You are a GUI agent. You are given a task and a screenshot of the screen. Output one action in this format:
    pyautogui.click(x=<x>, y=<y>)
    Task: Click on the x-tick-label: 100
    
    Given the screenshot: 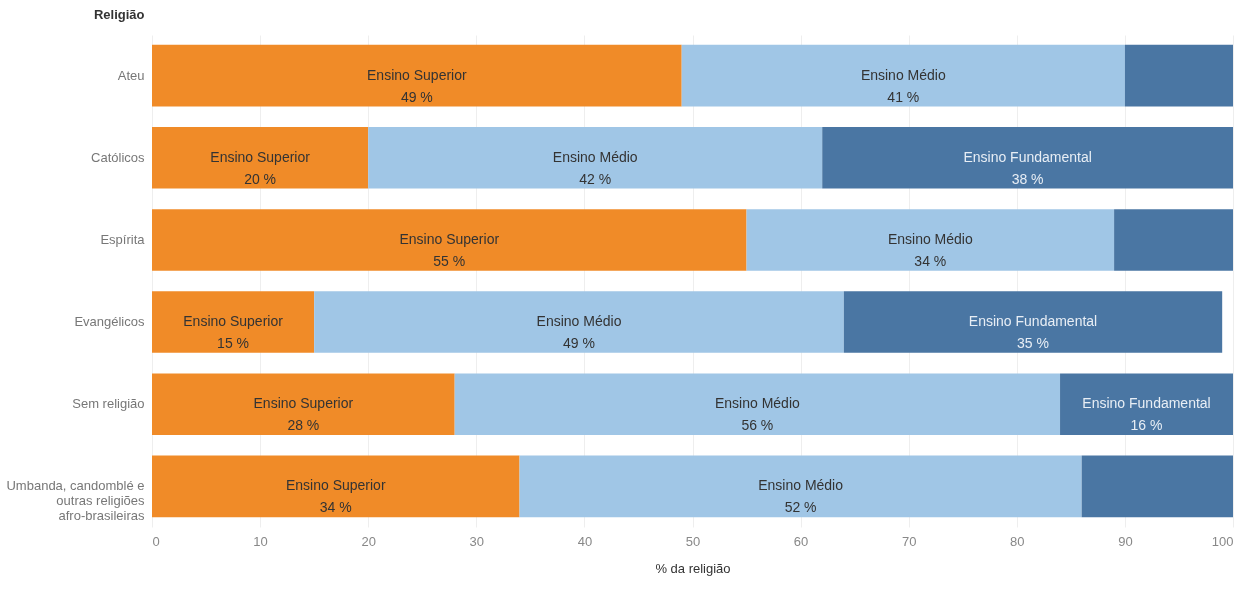 What is the action you would take?
    pyautogui.click(x=1222, y=541)
    